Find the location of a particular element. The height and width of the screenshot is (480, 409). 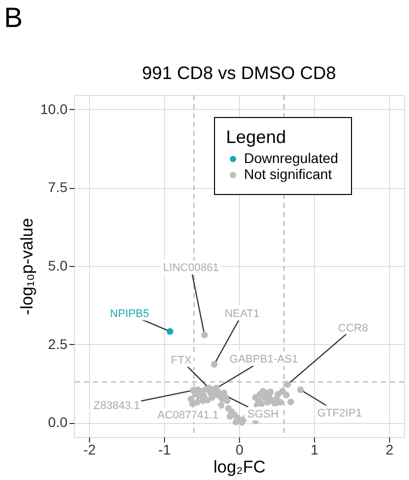

x-tick-label: 0 is located at coordinates (240, 450).